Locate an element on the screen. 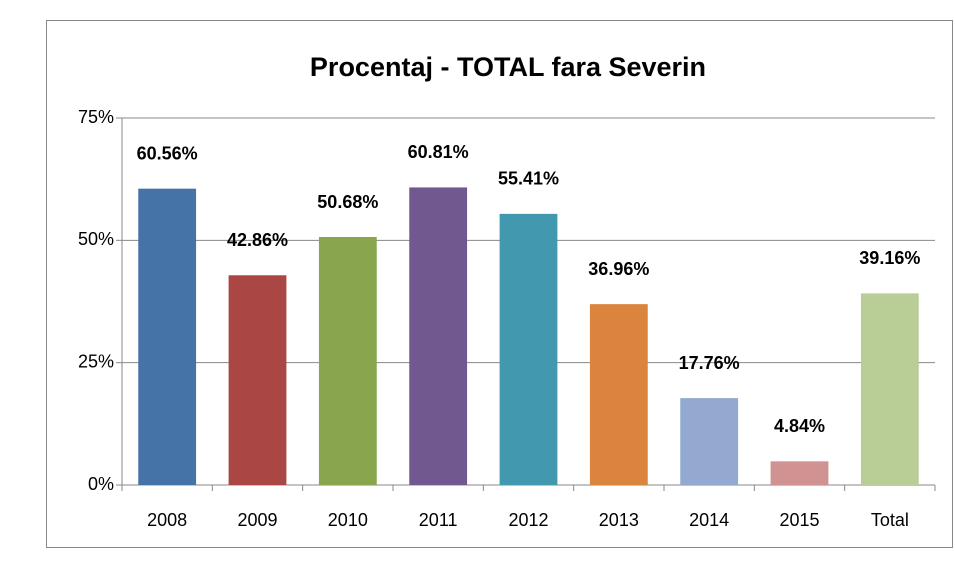 Image resolution: width=955 pixels, height=563 pixels. x-tick-label: 2011 is located at coordinates (438, 520).